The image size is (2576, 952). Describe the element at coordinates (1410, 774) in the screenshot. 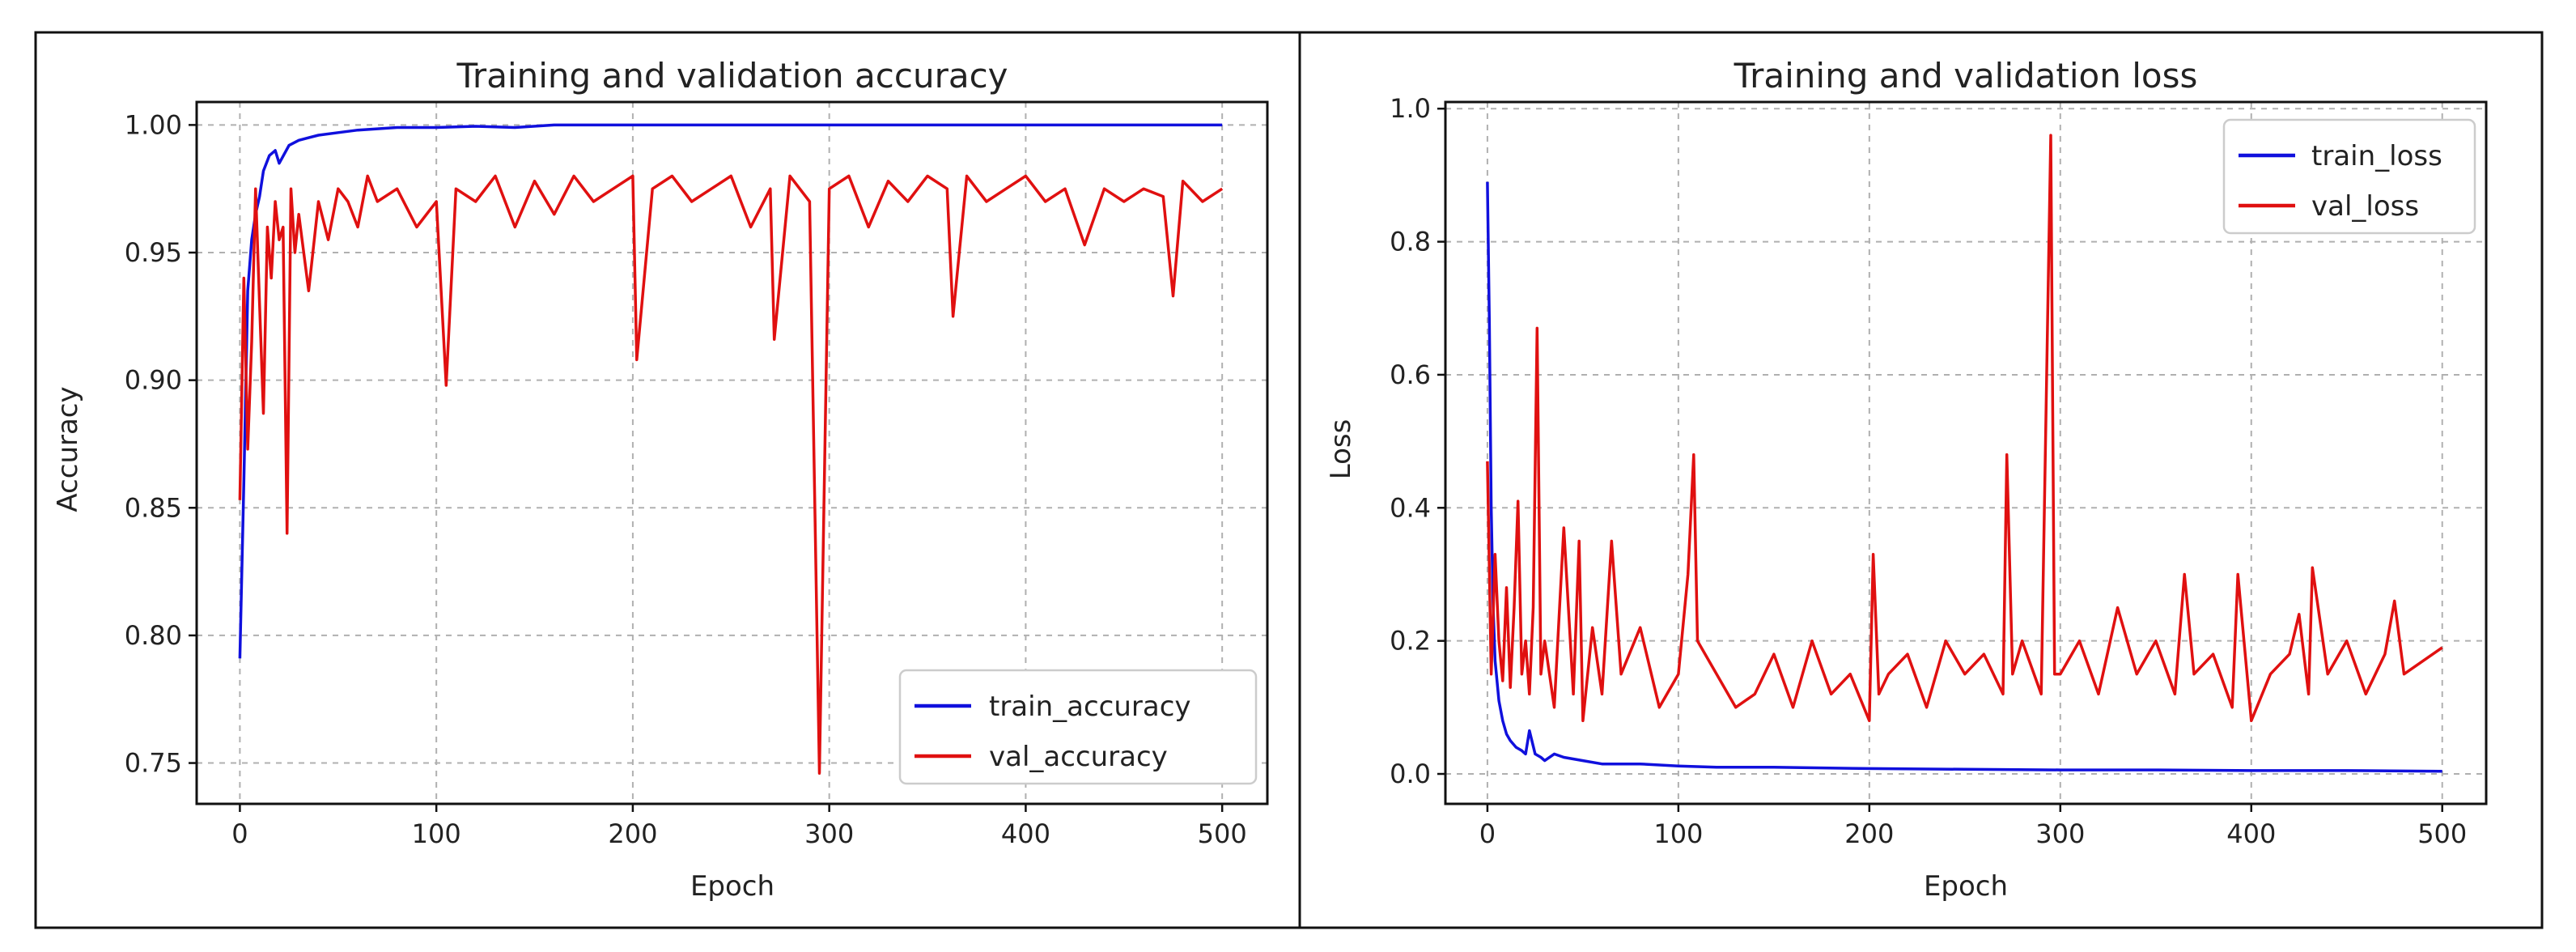

I see `y-tick-label: 0.0` at that location.